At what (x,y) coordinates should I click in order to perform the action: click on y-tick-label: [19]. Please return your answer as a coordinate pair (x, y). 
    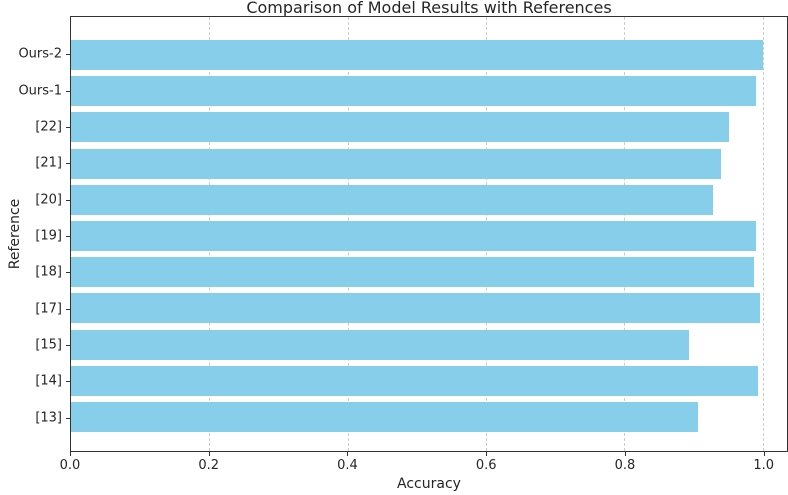
    Looking at the image, I should click on (48, 236).